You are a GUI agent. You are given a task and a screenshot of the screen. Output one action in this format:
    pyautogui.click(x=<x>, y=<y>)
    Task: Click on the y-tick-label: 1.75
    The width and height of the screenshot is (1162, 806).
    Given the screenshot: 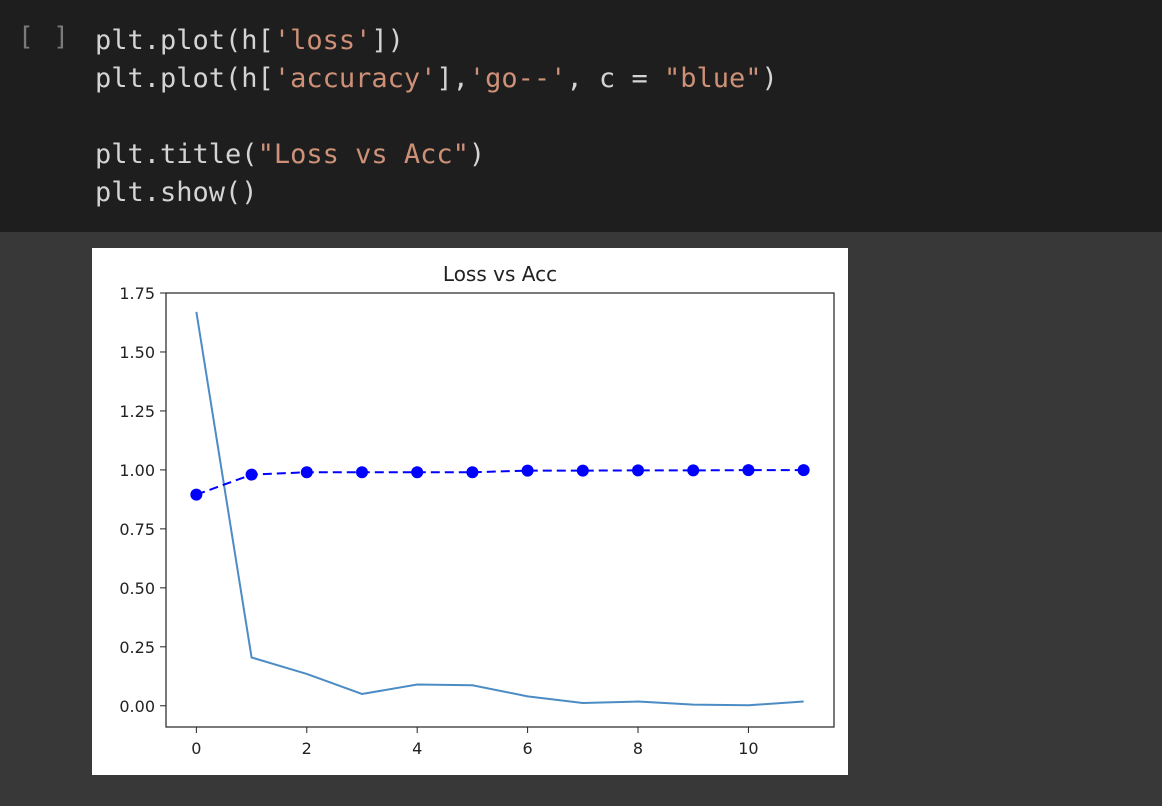 What is the action you would take?
    pyautogui.click(x=137, y=293)
    